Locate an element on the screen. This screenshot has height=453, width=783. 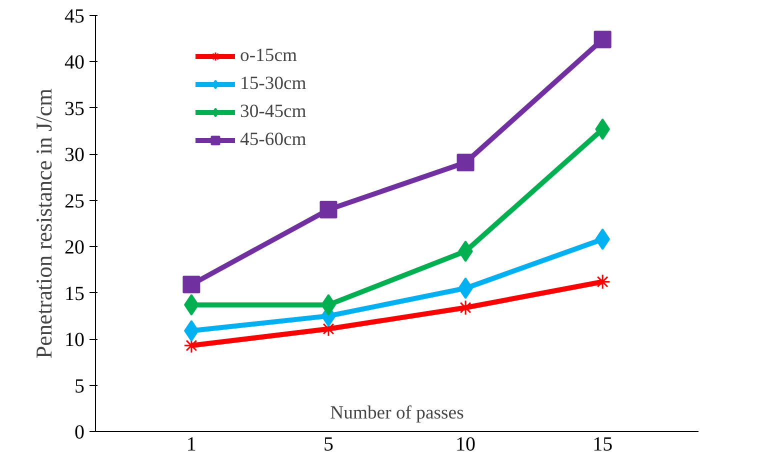
x-tick-label: 5 is located at coordinates (328, 443).